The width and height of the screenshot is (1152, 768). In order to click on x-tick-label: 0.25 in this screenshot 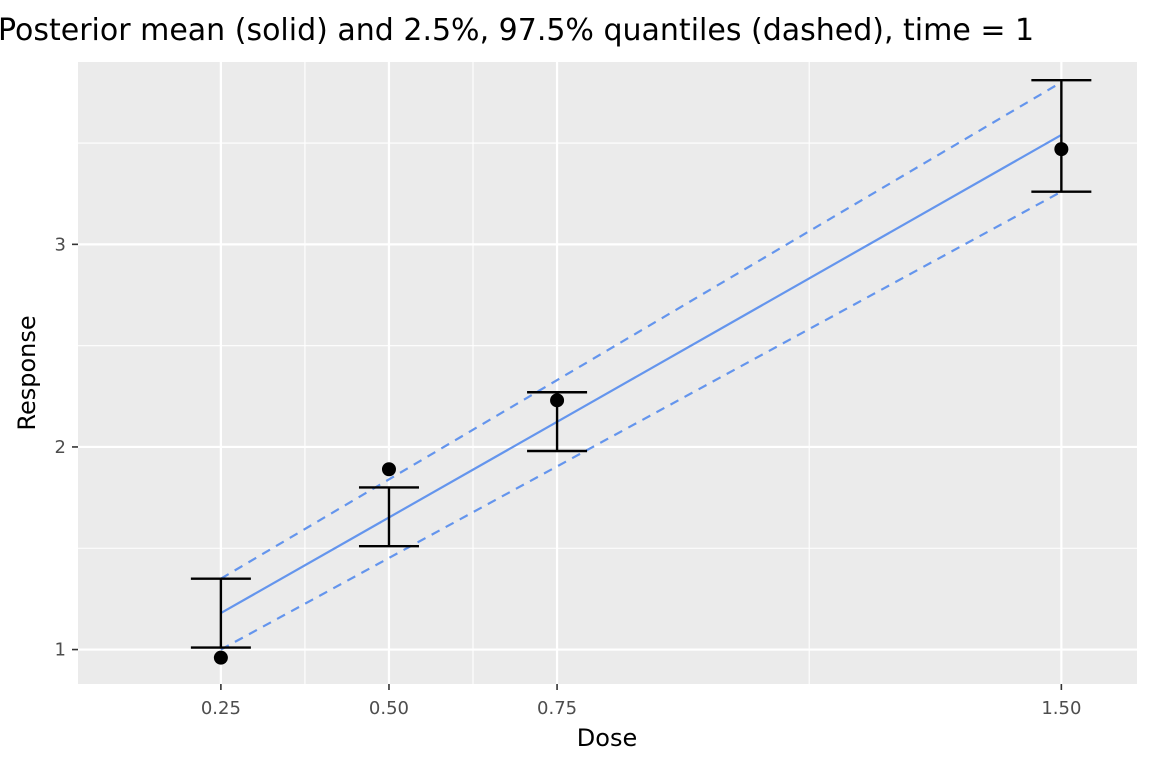, I will do `click(221, 708)`.